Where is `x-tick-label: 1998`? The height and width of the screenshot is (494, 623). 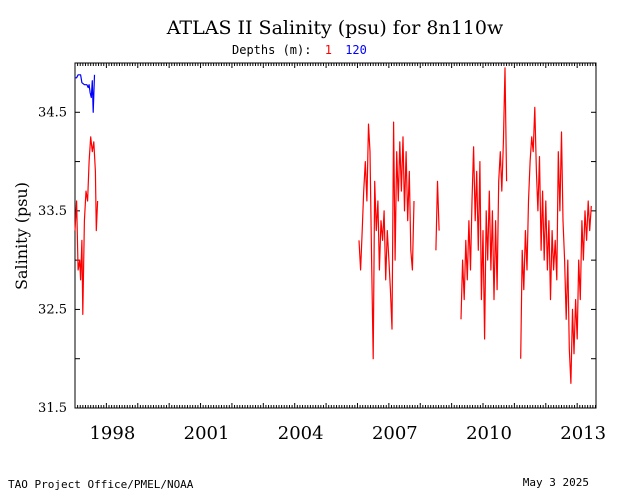 x-tick-label: 1998 is located at coordinates (112, 433).